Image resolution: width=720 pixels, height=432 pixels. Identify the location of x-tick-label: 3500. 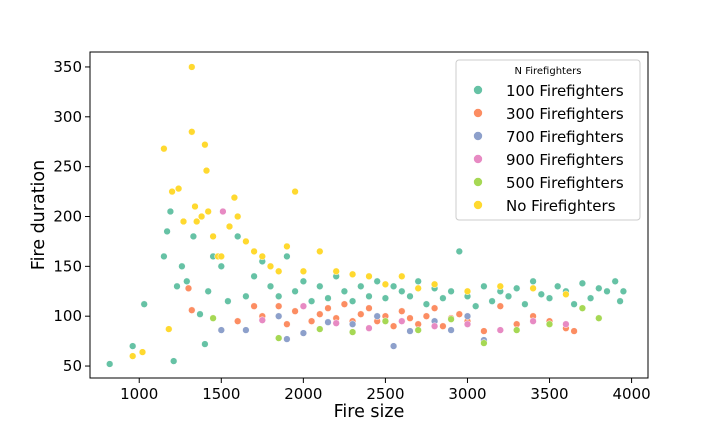
(549, 394).